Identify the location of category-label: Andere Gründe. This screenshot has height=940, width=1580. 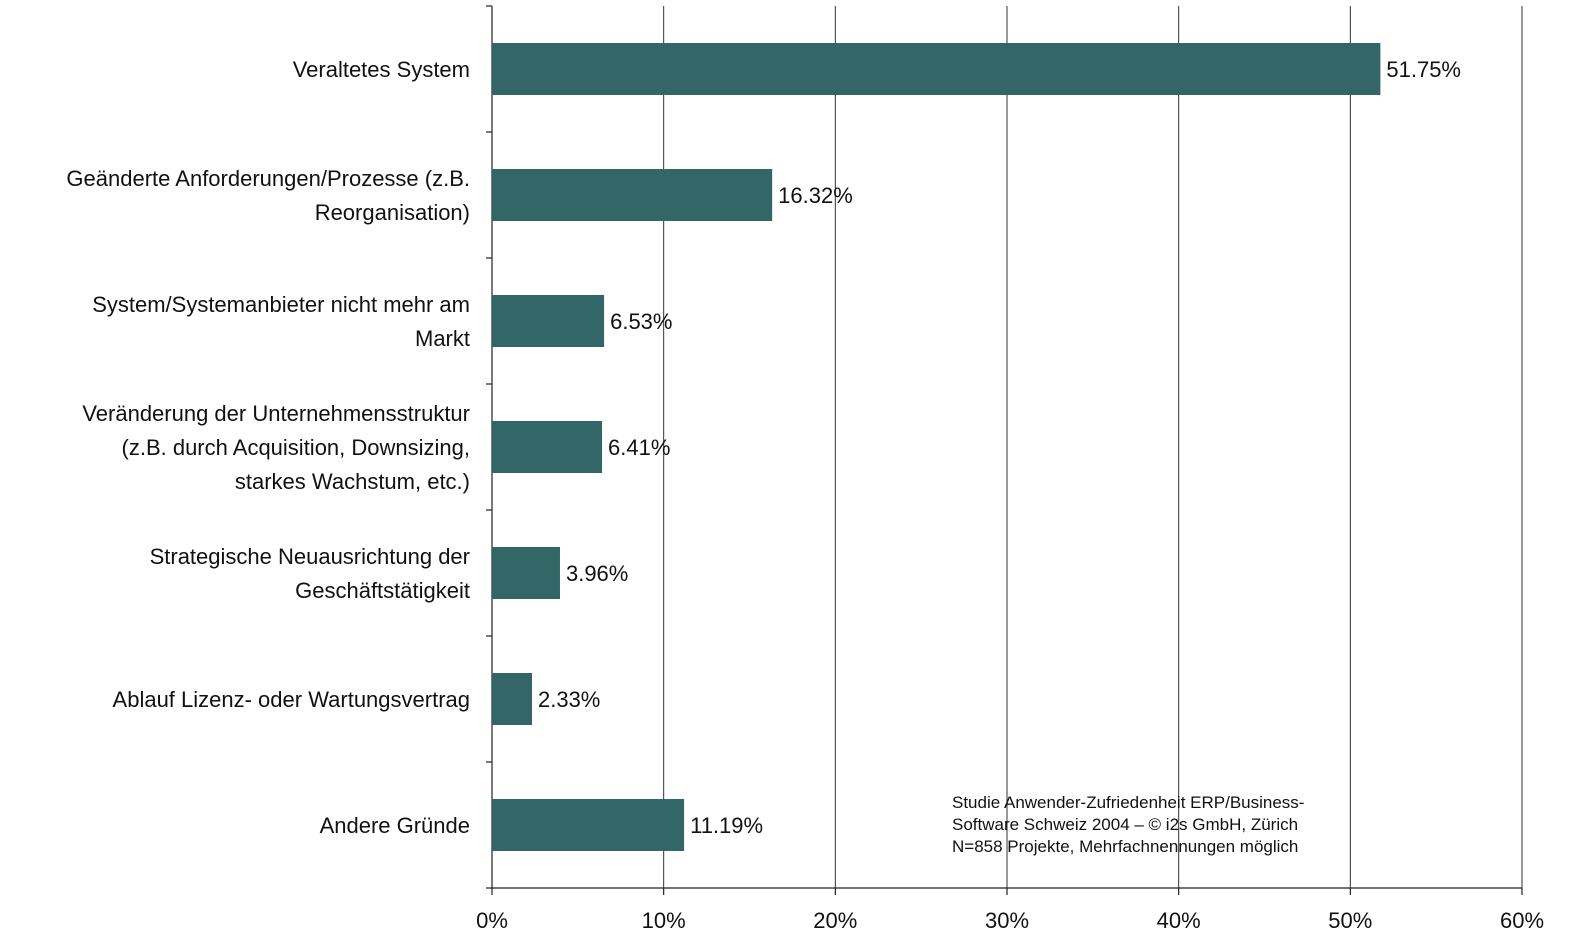
(395, 825).